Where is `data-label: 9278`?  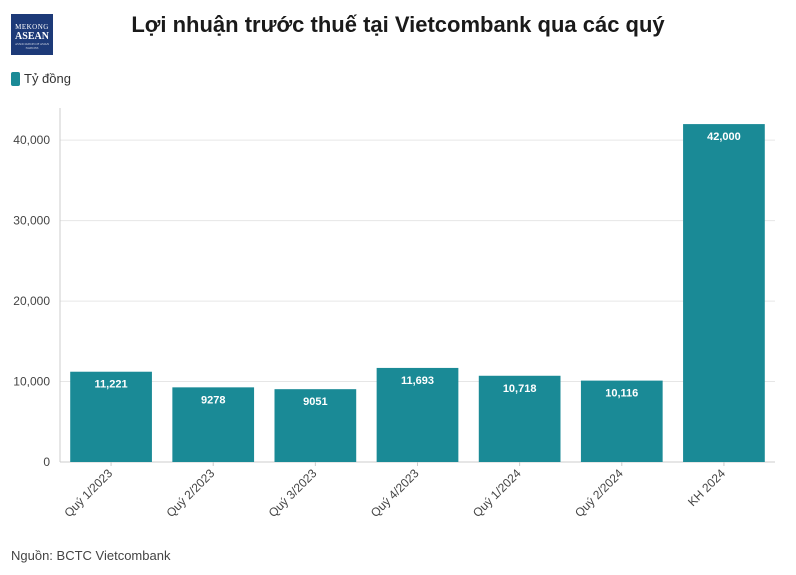 data-label: 9278 is located at coordinates (213, 400).